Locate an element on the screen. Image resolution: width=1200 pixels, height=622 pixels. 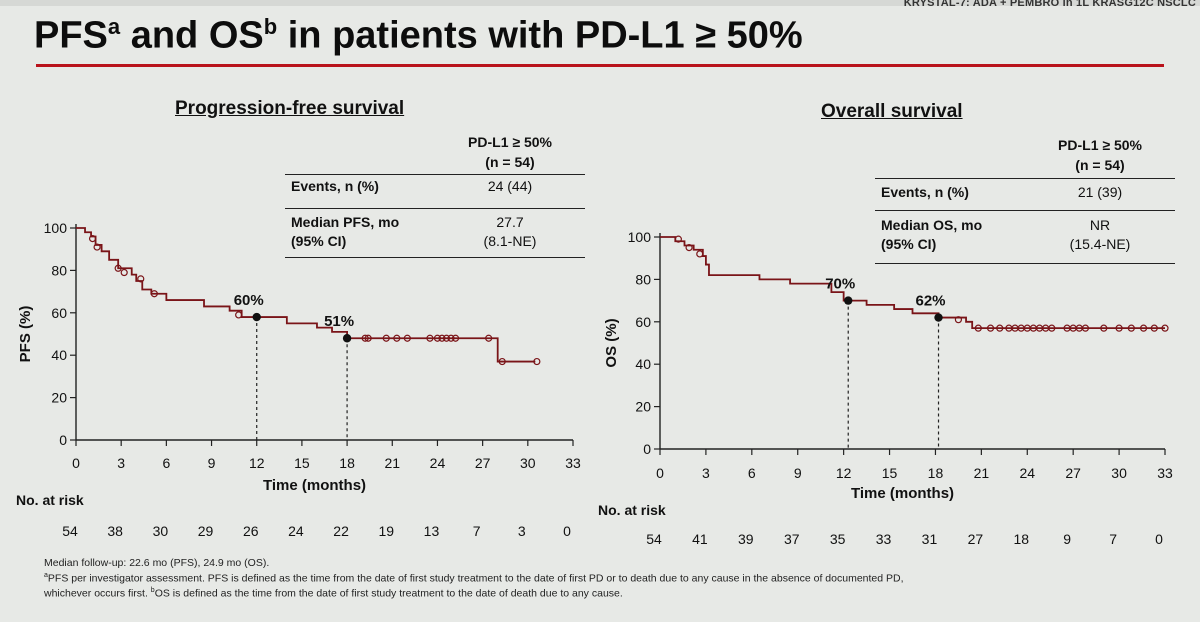
pfs-risk-count: 54 is located at coordinates (70, 531).